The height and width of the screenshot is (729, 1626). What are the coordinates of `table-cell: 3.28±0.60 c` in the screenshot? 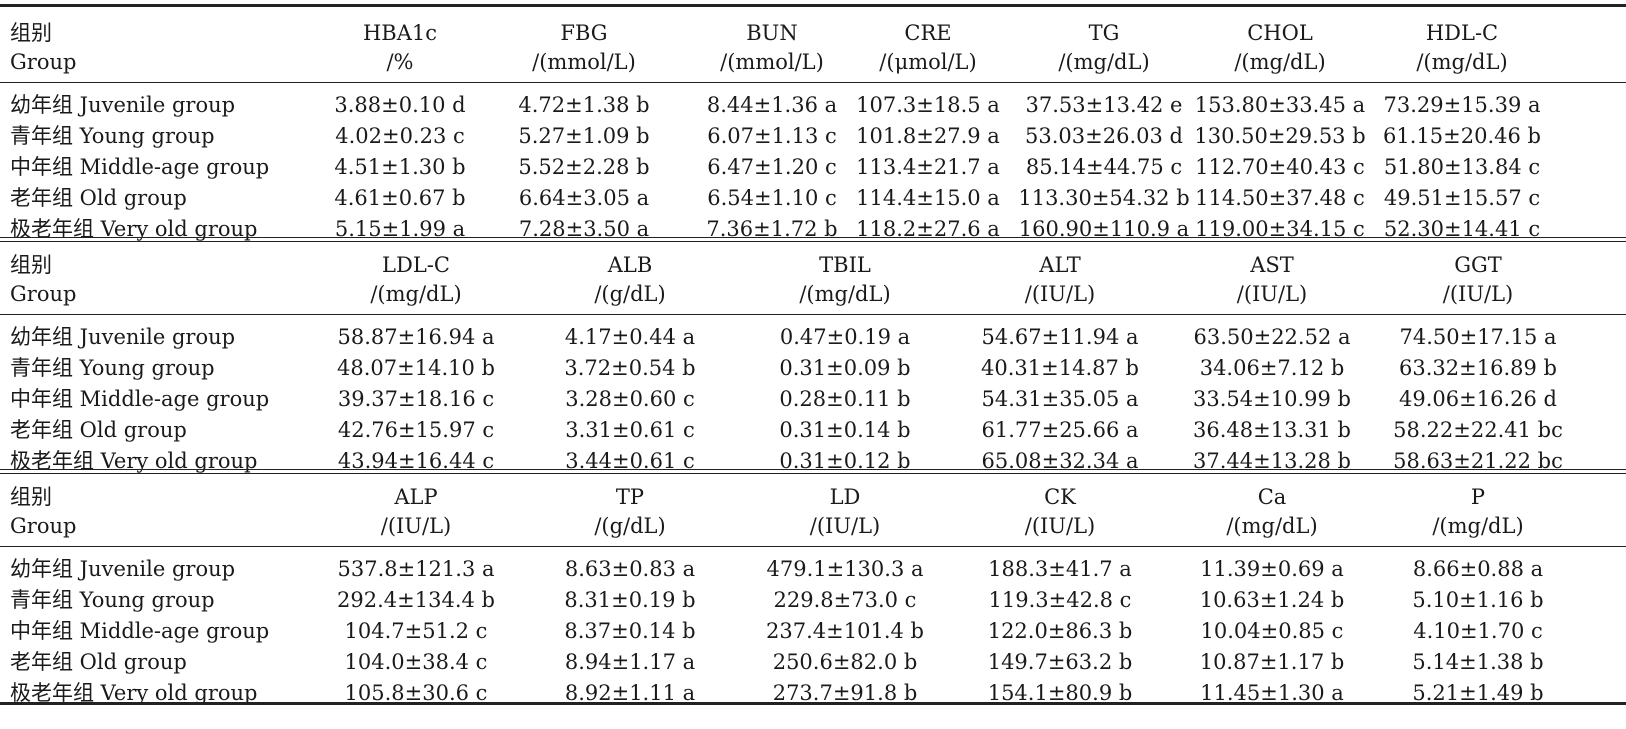 It's located at (630, 399).